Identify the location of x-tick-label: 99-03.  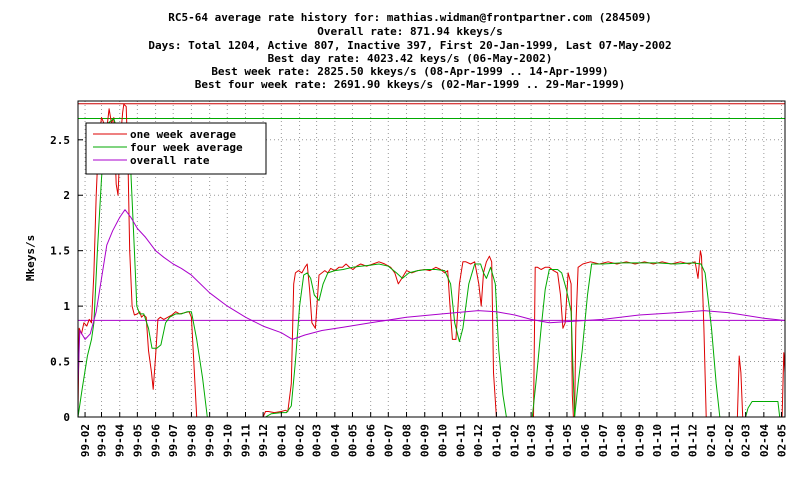
(102, 440).